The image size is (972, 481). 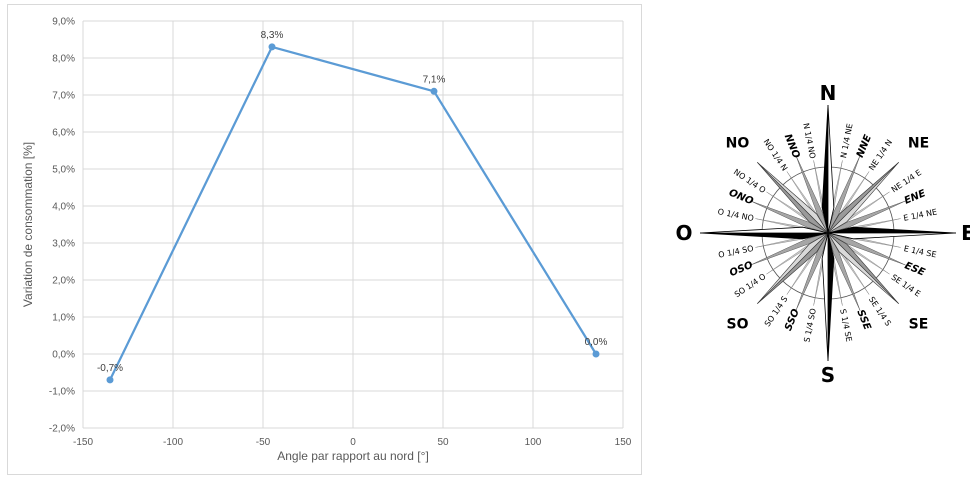 What do you see at coordinates (63, 318) in the screenshot?
I see `y-tick-label: 1,0%` at bounding box center [63, 318].